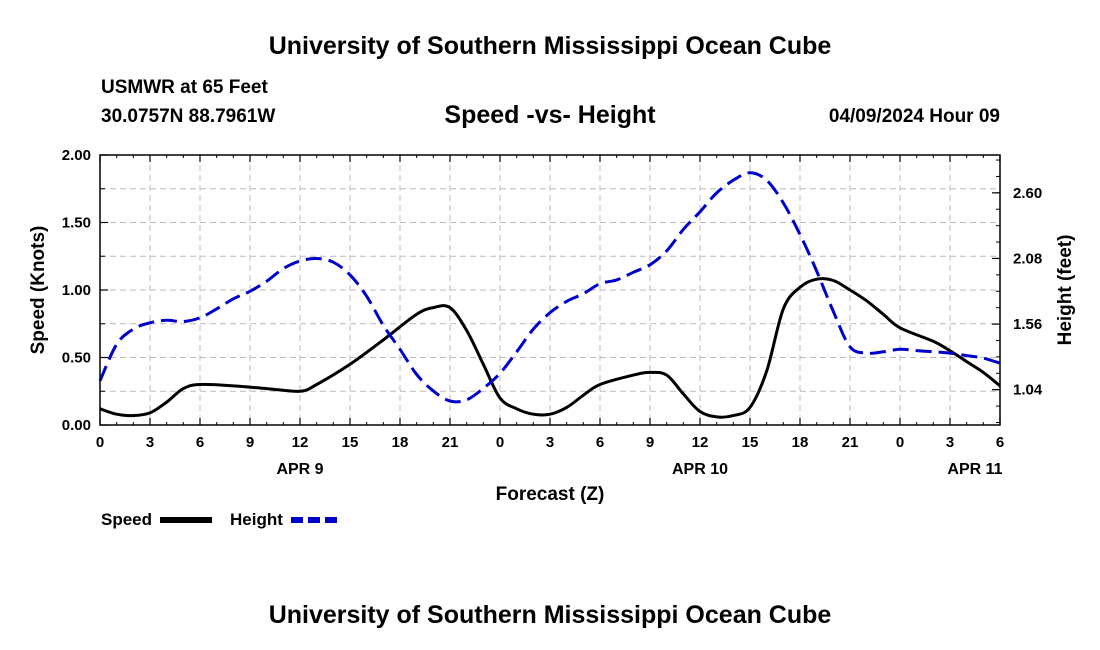 This screenshot has width=1100, height=650. I want to click on y-tick-label: 2.00, so click(76, 155).